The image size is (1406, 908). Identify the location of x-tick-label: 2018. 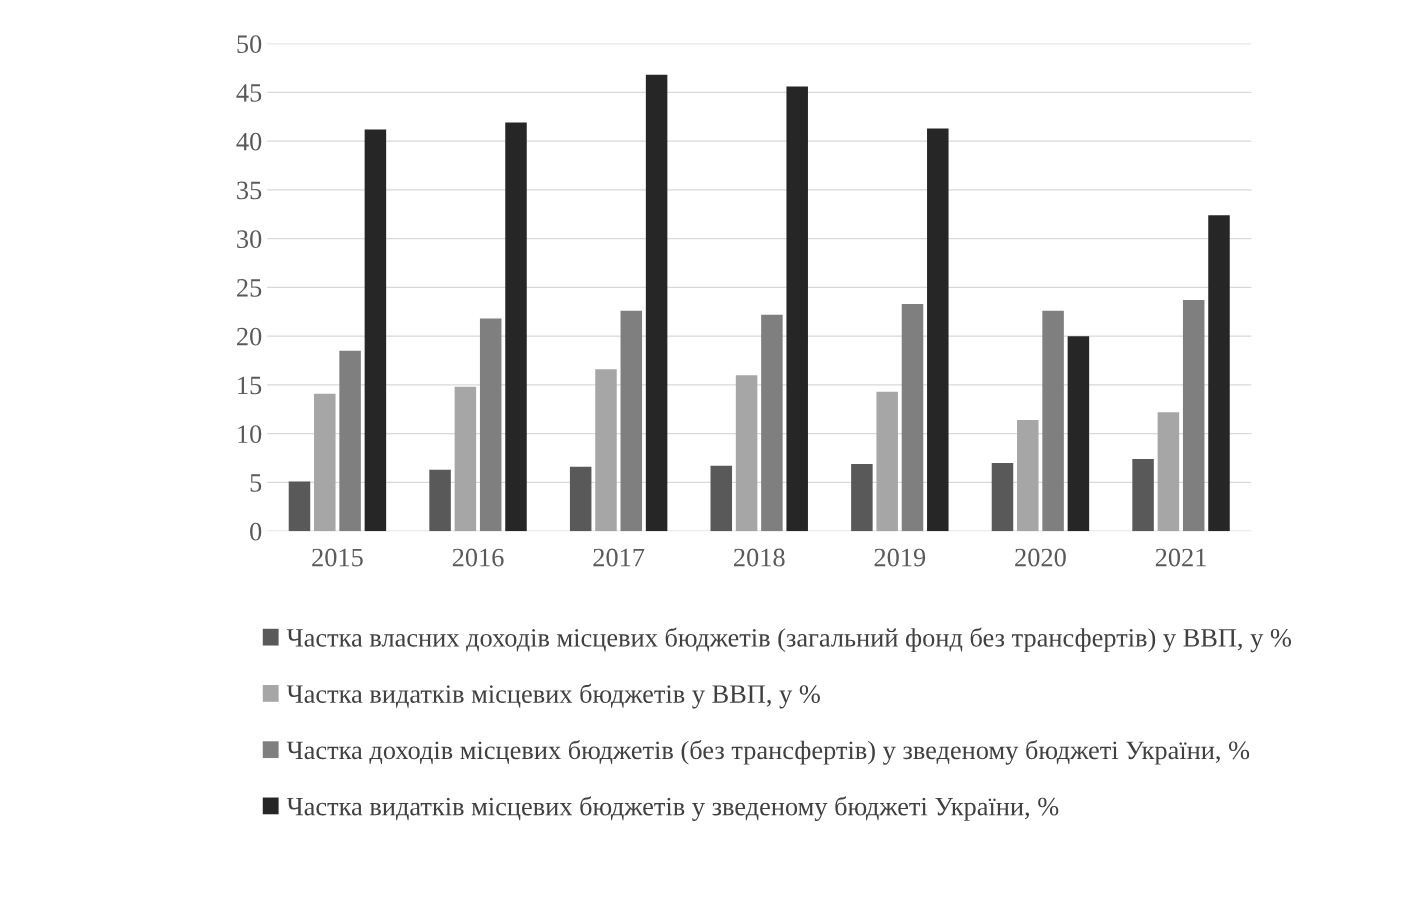
(759, 557).